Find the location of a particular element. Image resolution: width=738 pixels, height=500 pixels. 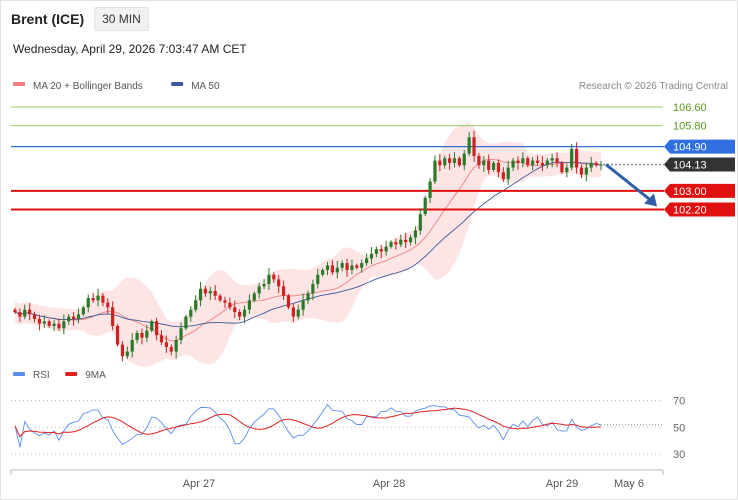

current-price-label: 104.13 is located at coordinates (690, 166).